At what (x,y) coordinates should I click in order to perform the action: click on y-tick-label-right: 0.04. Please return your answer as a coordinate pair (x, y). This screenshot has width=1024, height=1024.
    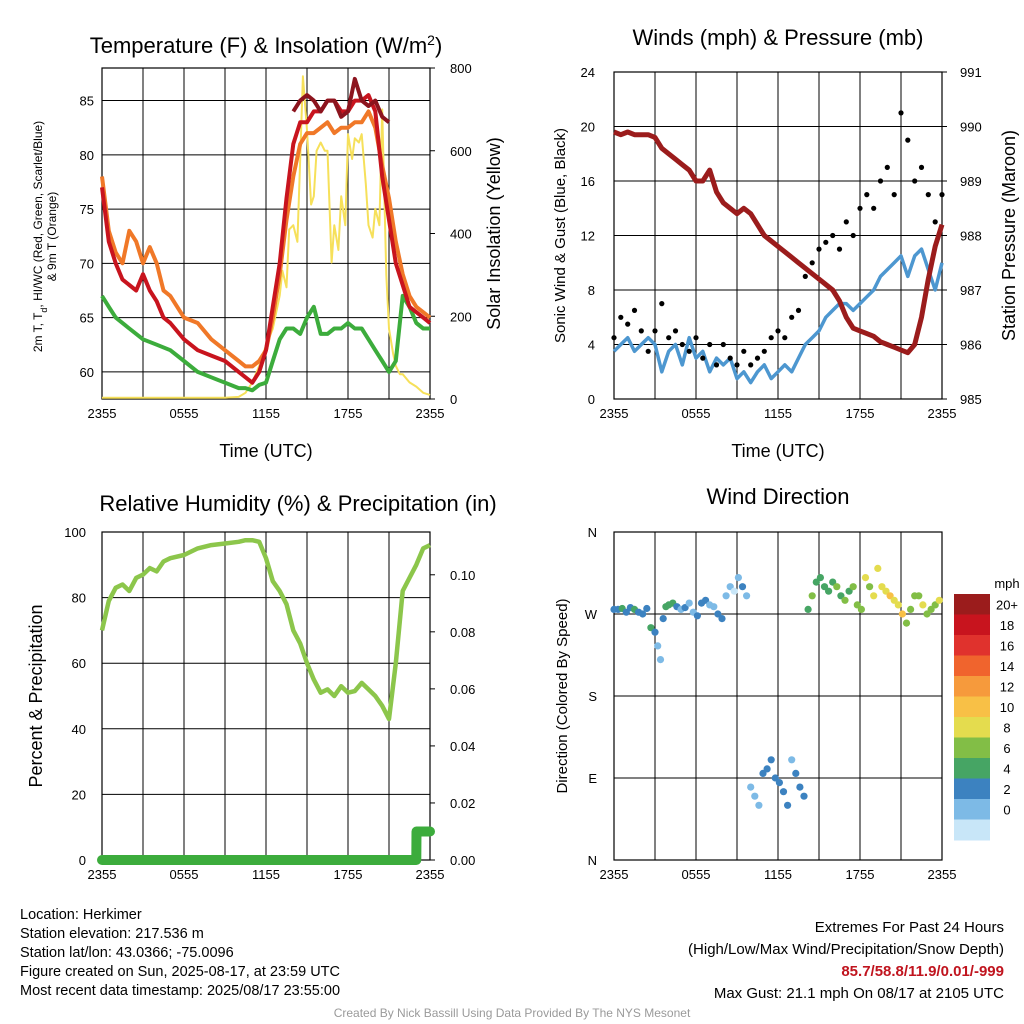
    Looking at the image, I should click on (462, 746).